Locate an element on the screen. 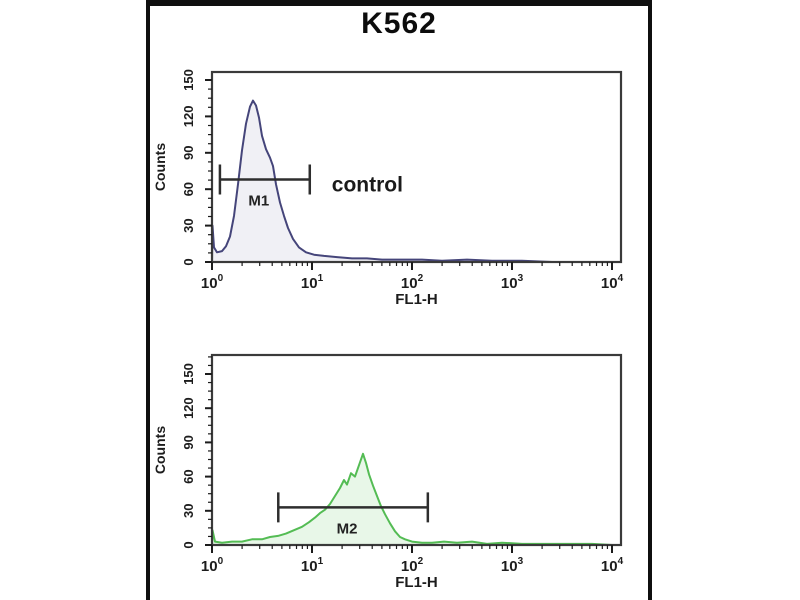 The width and height of the screenshot is (800, 600). marker-label-m1: M1 is located at coordinates (258, 200).